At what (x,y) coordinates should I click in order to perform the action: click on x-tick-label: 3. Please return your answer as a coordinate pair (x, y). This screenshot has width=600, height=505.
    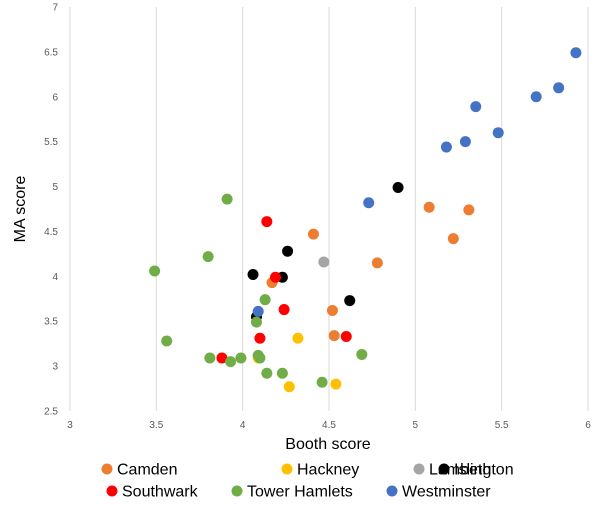
    Looking at the image, I should click on (70, 425).